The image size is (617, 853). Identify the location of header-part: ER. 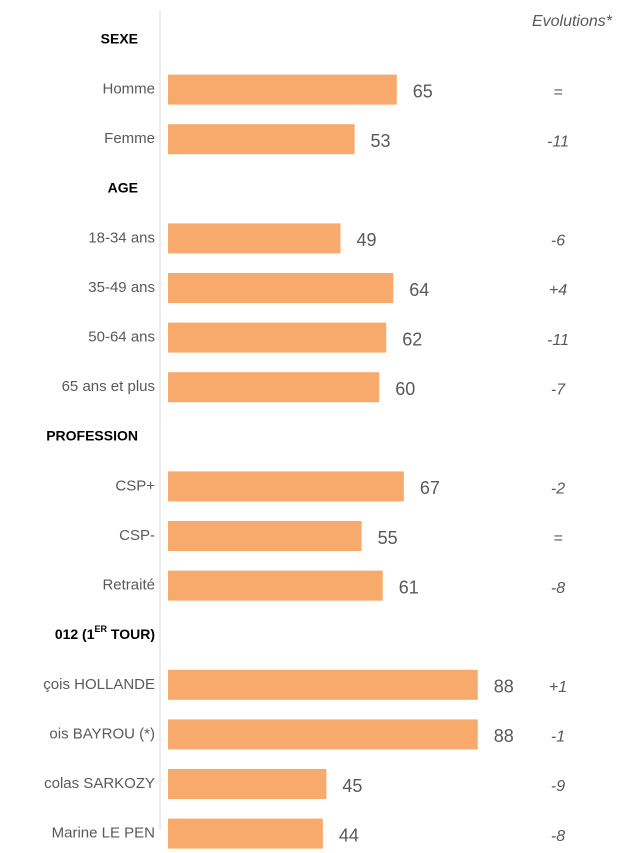
(101, 630).